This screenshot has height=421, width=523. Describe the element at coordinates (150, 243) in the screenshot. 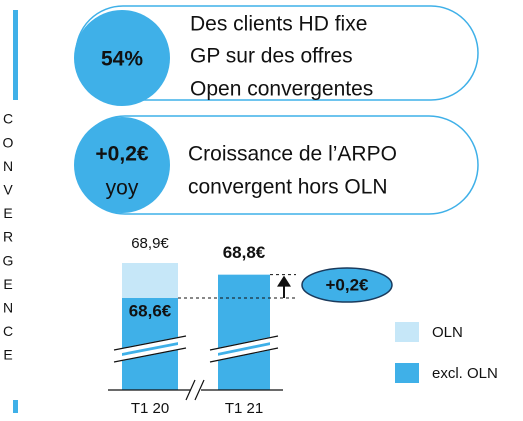

I see `total-label: 68,9€` at that location.